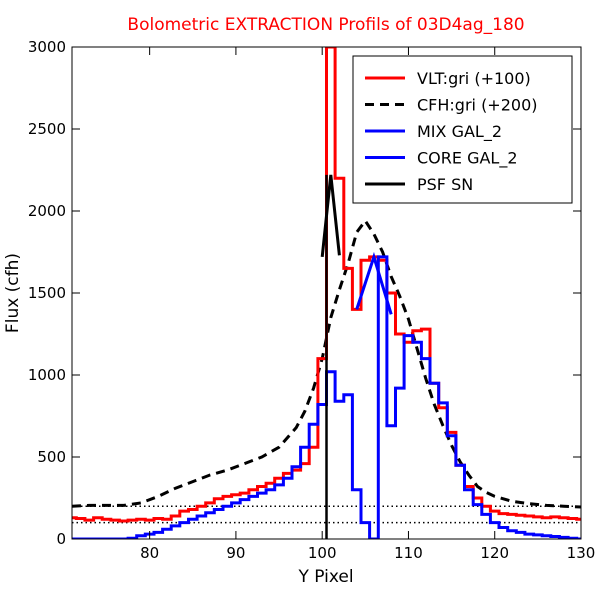  What do you see at coordinates (445, 184) in the screenshot?
I see `legend-label-psf-sn: PSF SN` at bounding box center [445, 184].